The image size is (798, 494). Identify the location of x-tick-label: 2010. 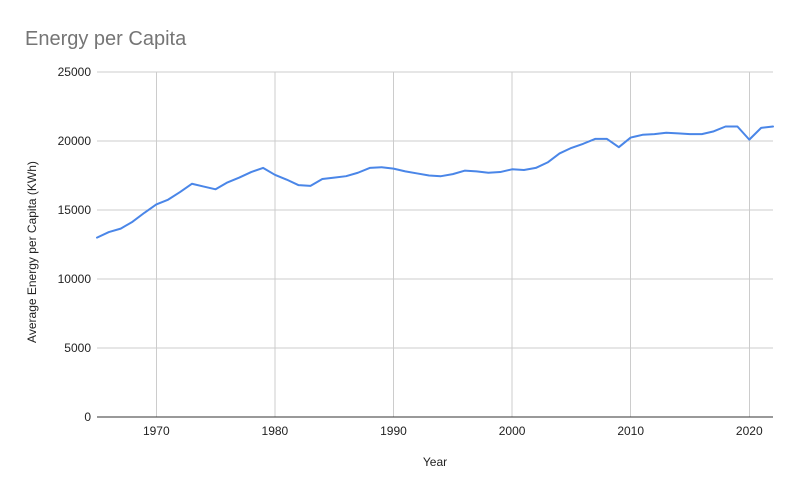
(630, 431).